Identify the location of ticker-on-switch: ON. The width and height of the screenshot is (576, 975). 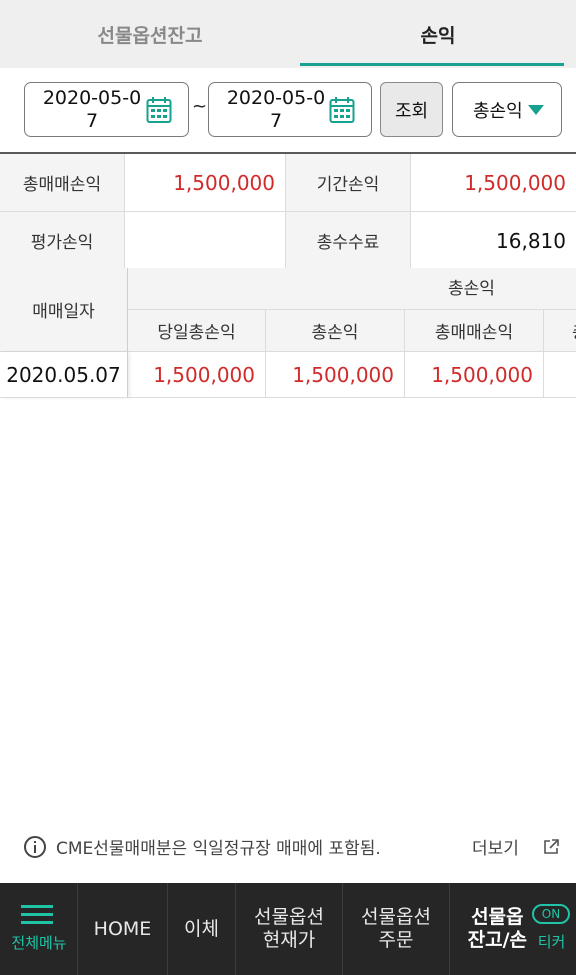
(551, 914).